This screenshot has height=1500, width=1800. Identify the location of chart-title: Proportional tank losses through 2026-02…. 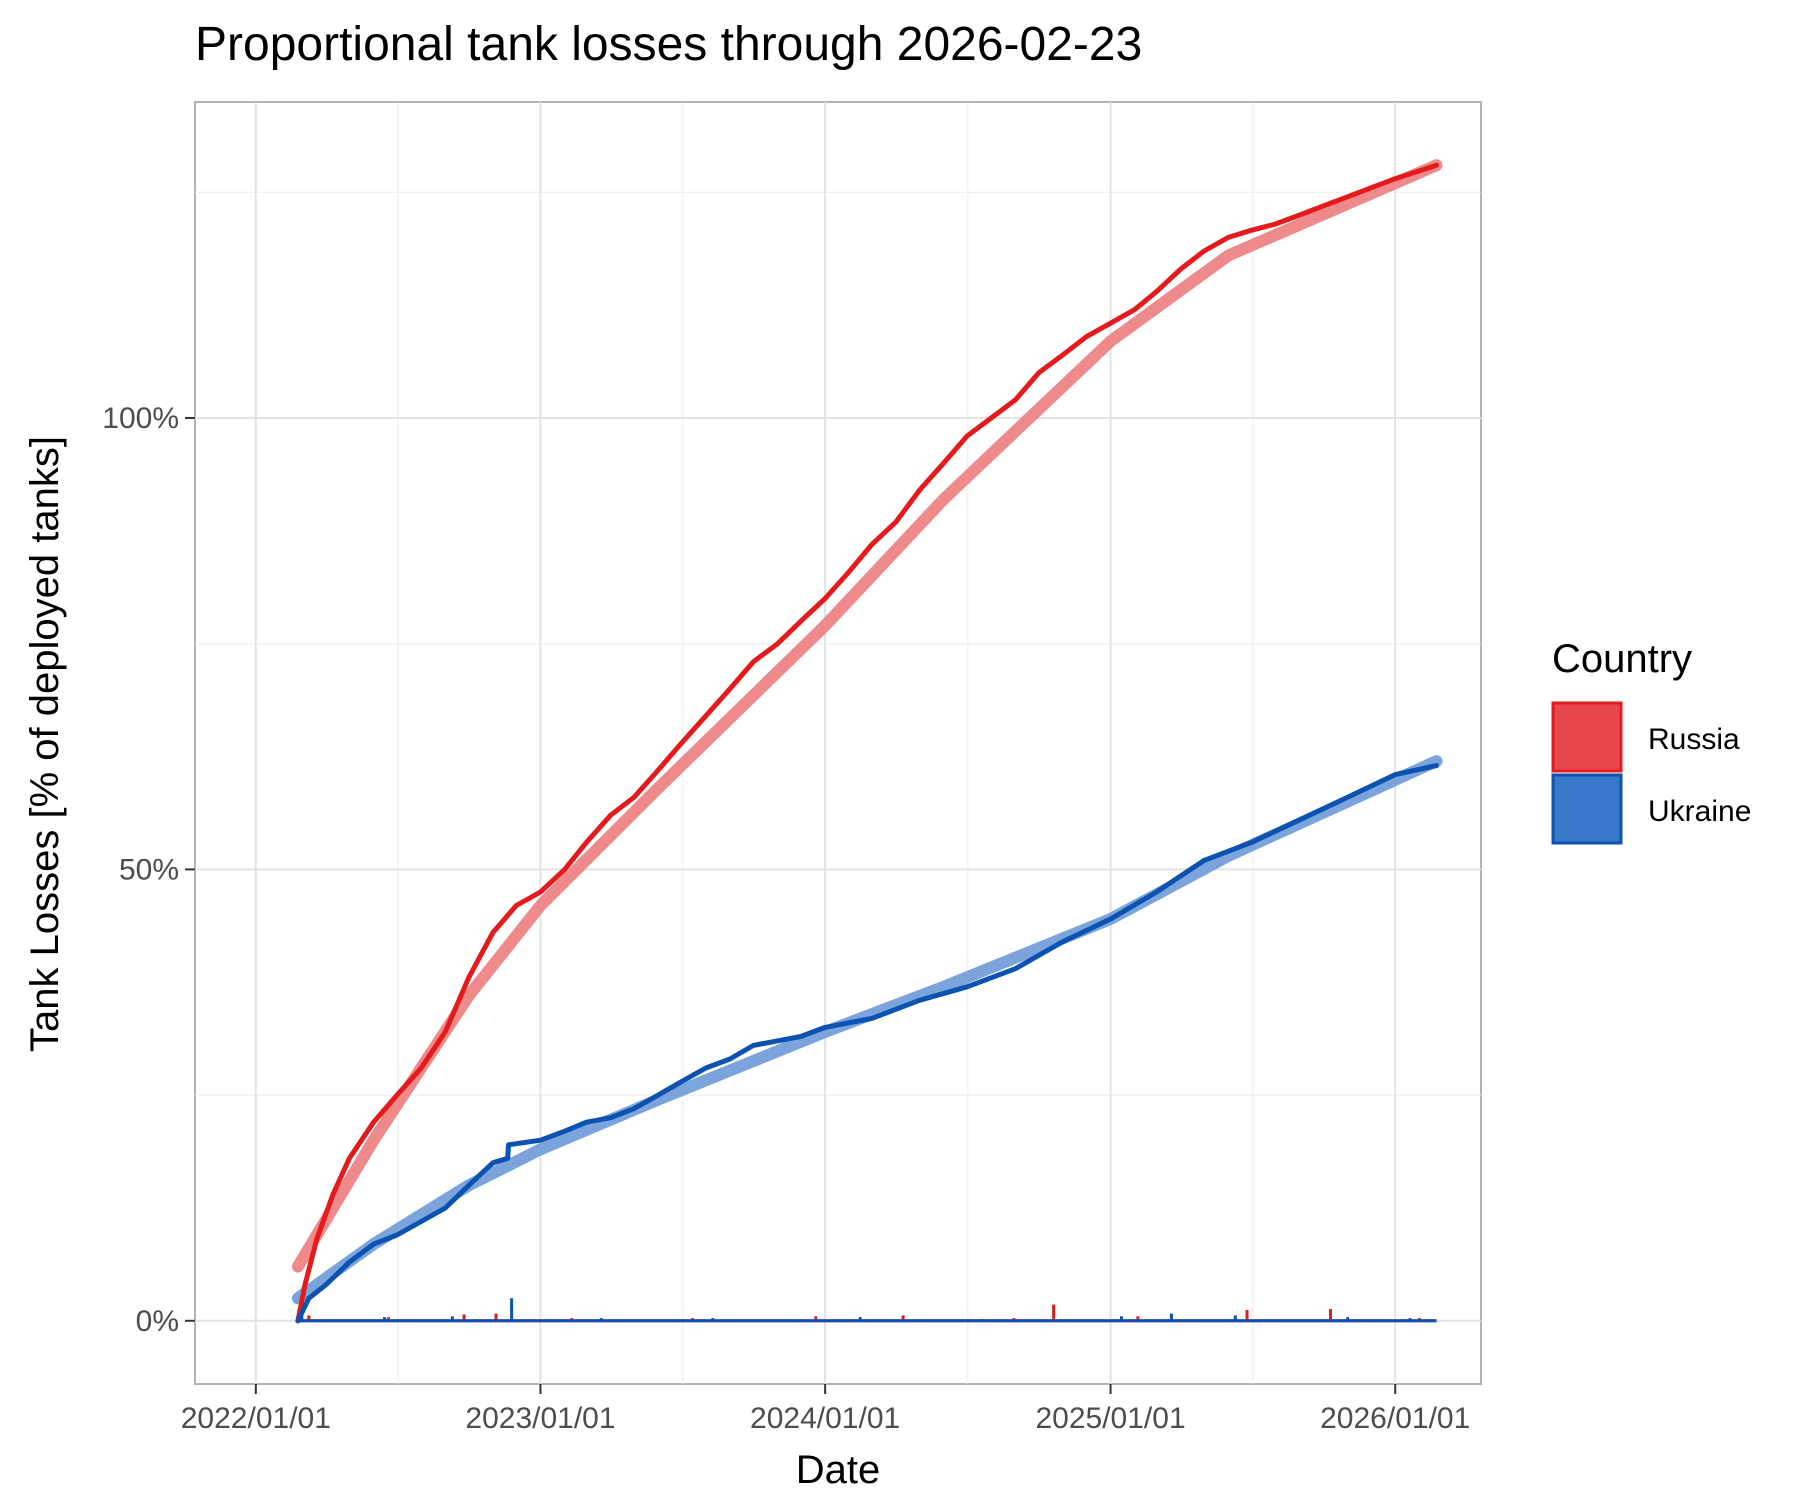
(668, 44).